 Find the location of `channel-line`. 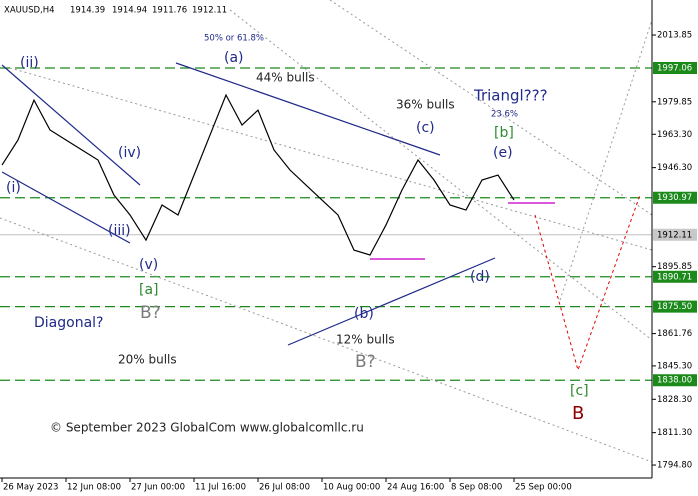

channel-line is located at coordinates (606, 160).